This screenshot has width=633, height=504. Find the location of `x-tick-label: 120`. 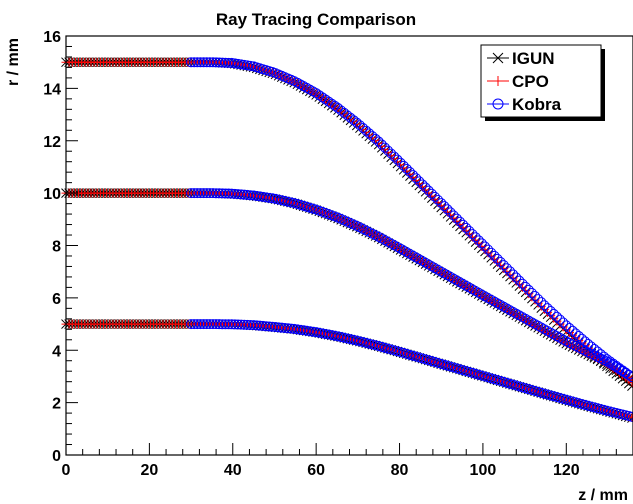

x-tick-label: 120 is located at coordinates (566, 470).